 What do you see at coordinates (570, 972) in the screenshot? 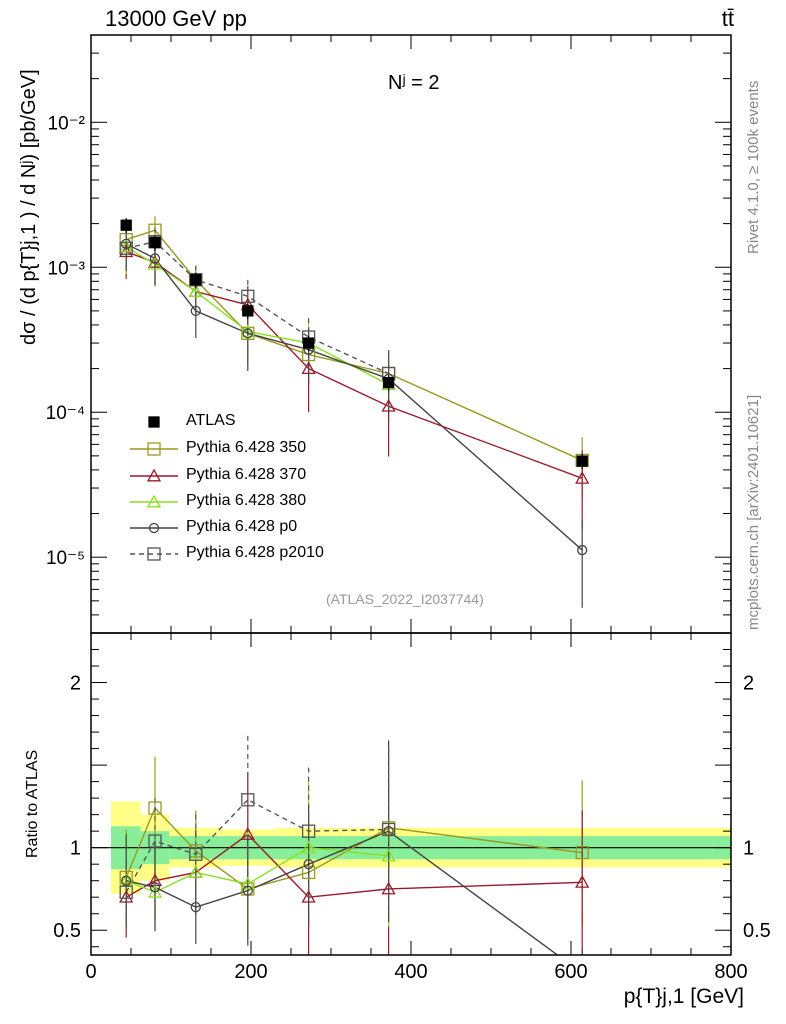
I see `x-tick-label-600: 600` at bounding box center [570, 972].